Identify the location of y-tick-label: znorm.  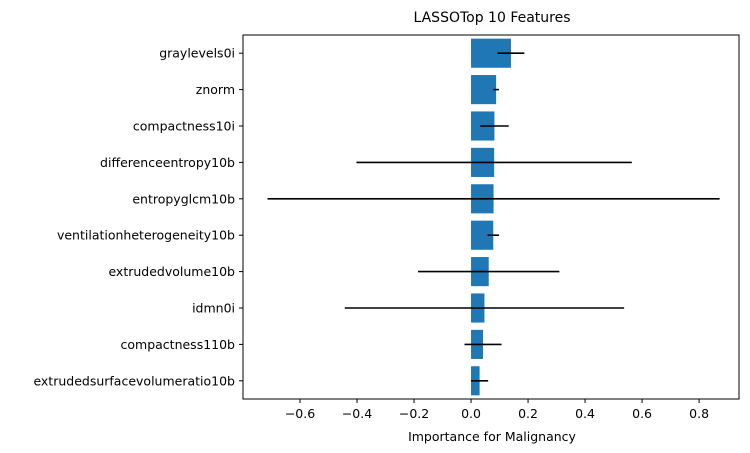
(215, 89).